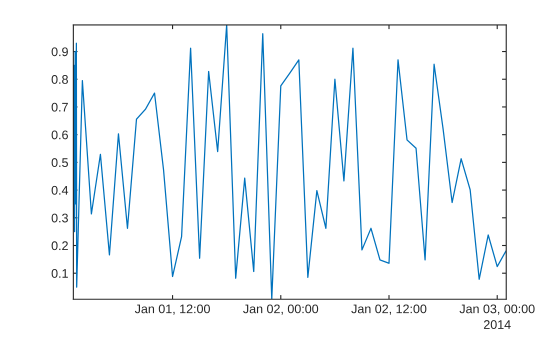  Describe the element at coordinates (497, 325) in the screenshot. I see `text: 2014` at that location.